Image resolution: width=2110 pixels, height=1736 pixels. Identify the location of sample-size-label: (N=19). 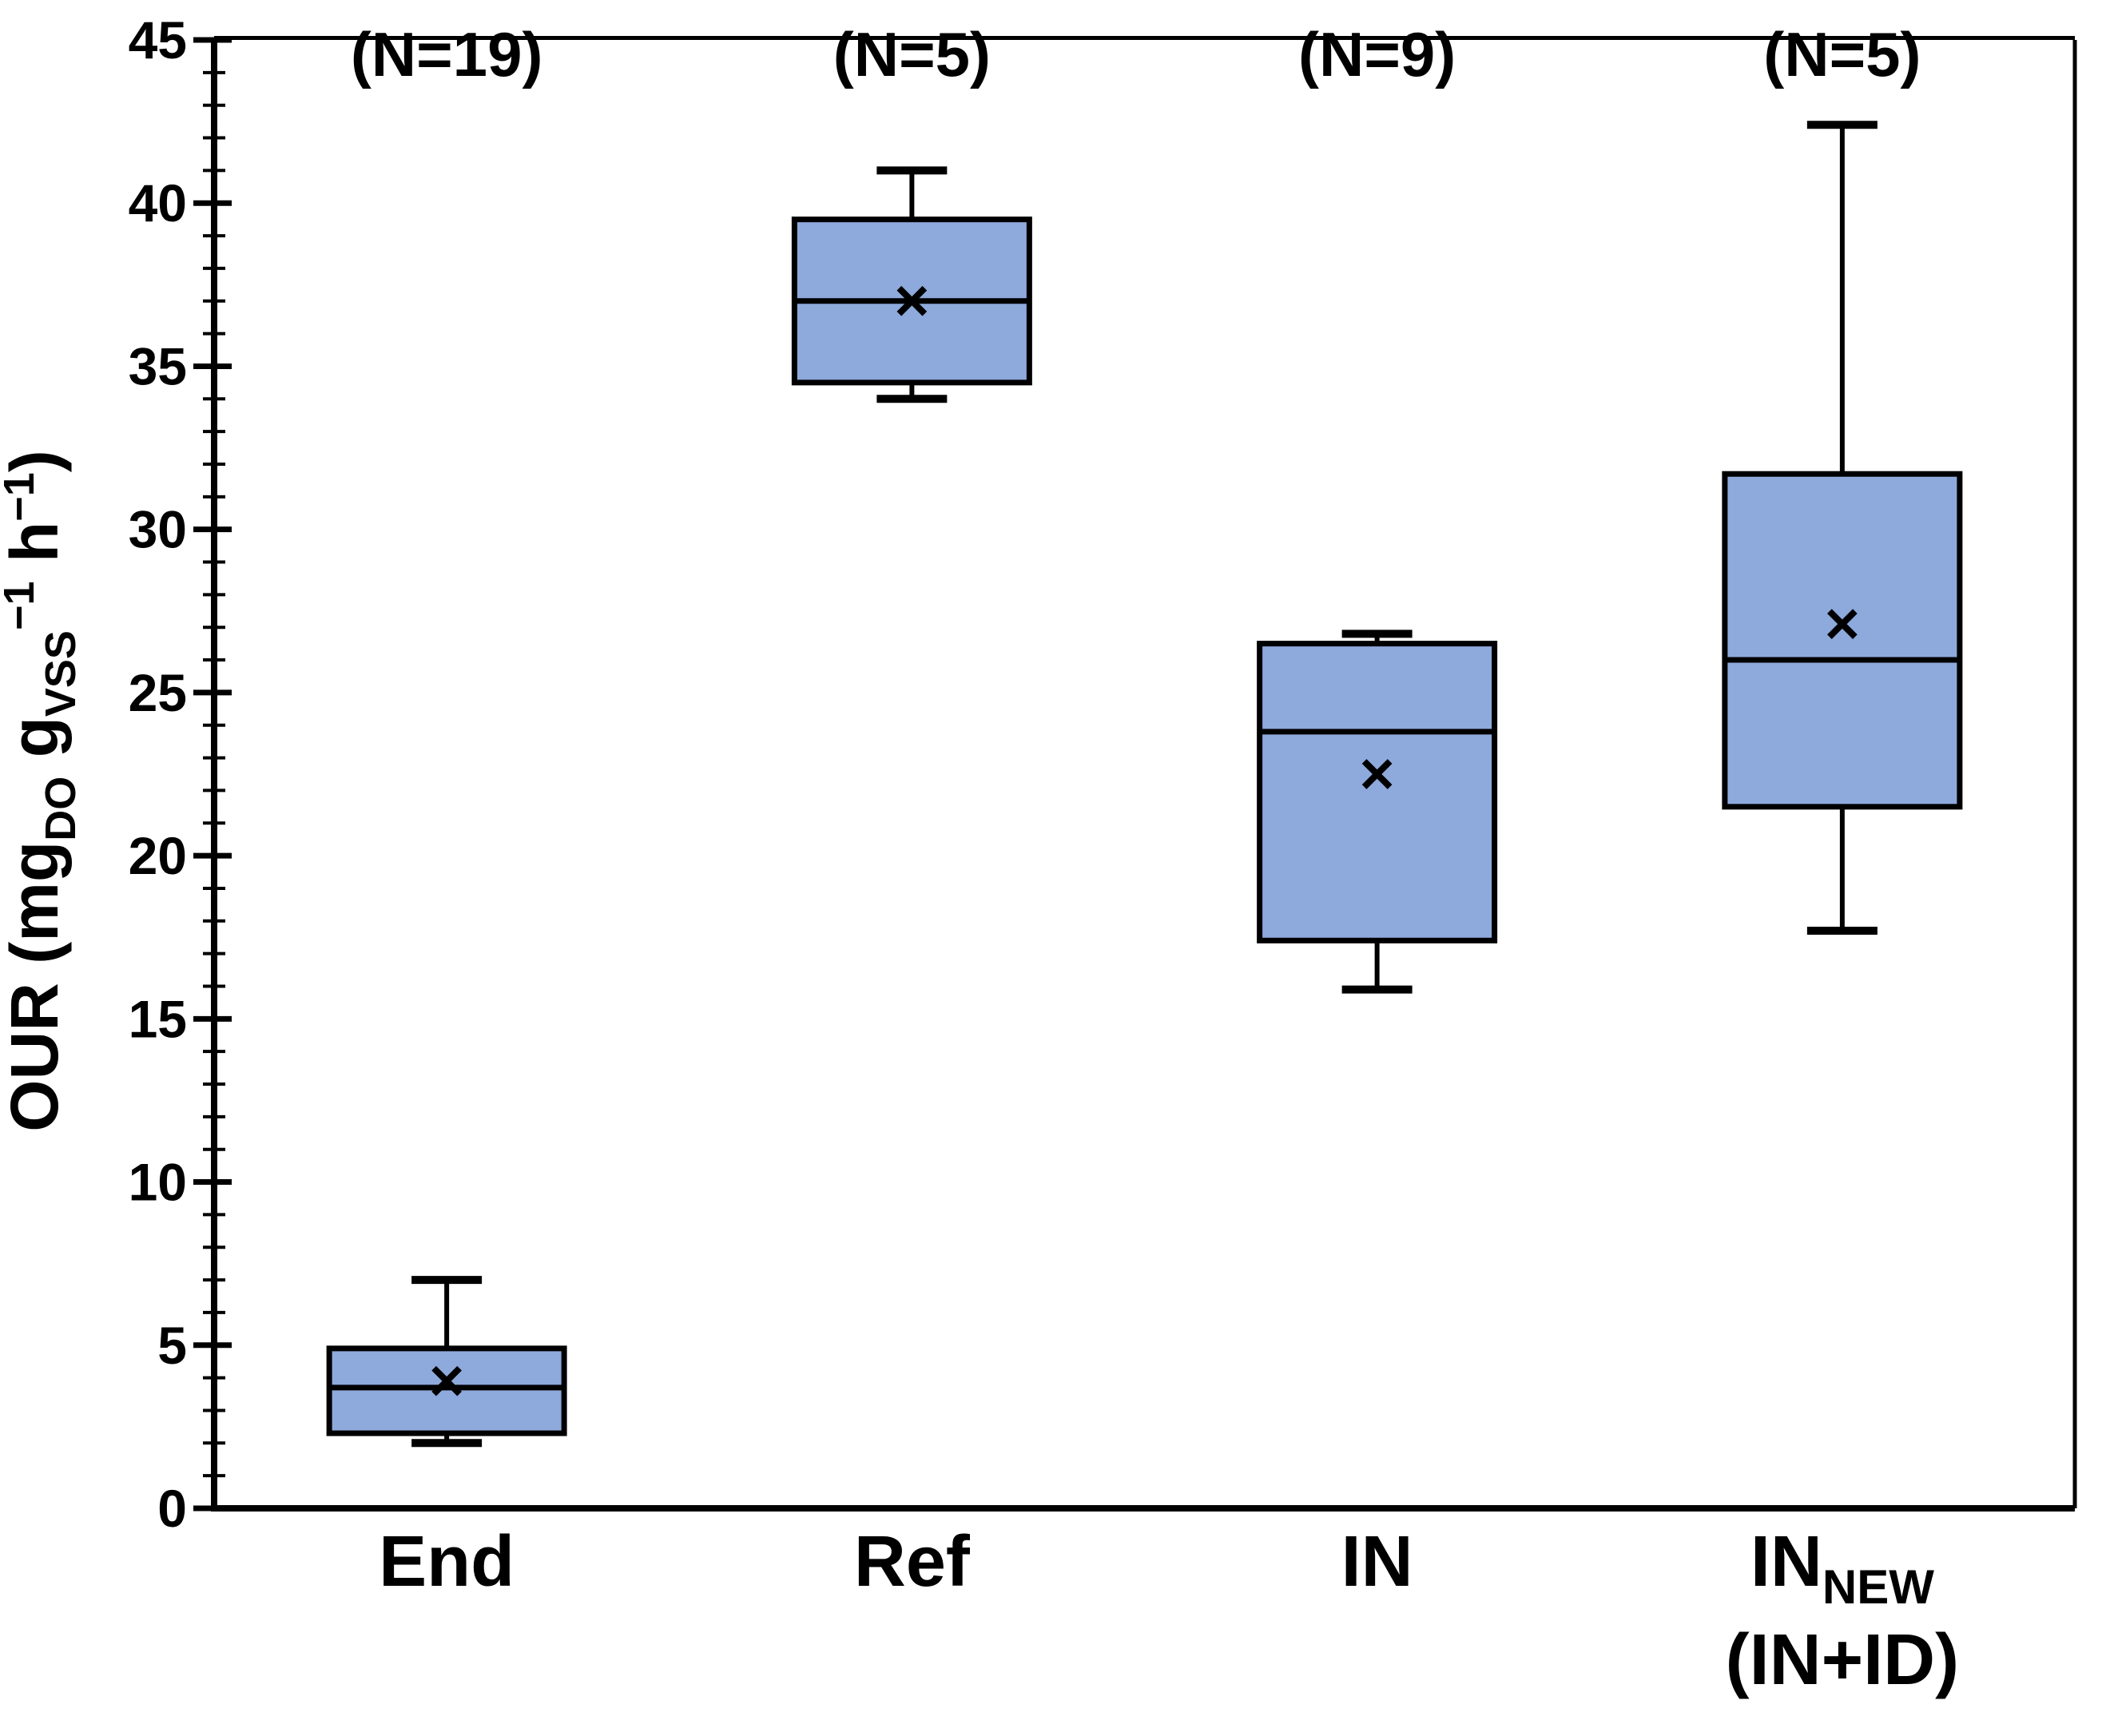
(447, 54).